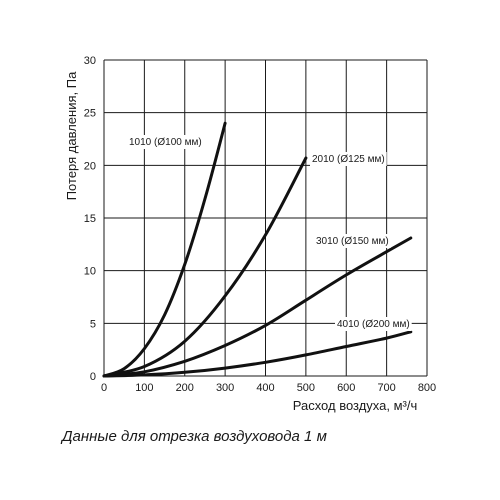 The height and width of the screenshot is (500, 500). Describe the element at coordinates (90, 219) in the screenshot. I see `y-tick-label: 15` at that location.